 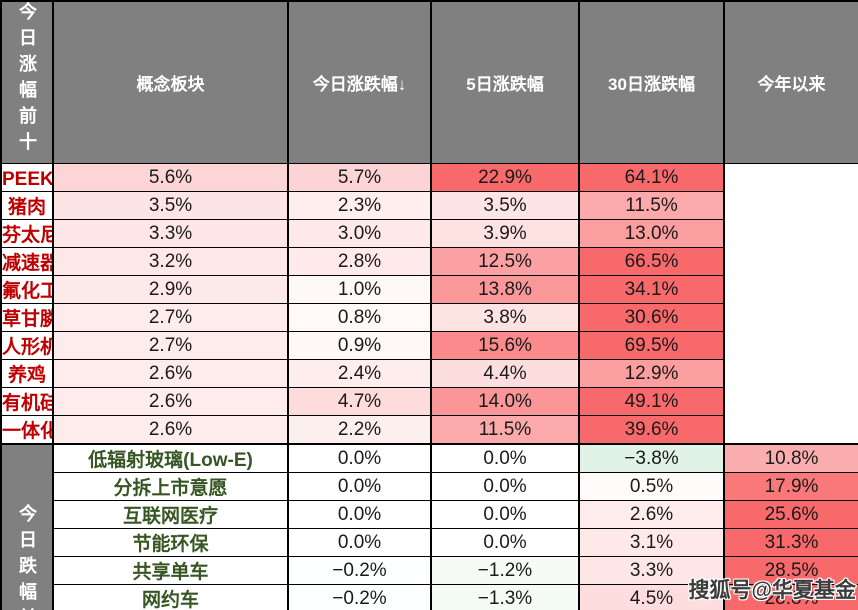 What do you see at coordinates (790, 82) in the screenshot?
I see `column-header-ytd: 今年以来` at bounding box center [790, 82].